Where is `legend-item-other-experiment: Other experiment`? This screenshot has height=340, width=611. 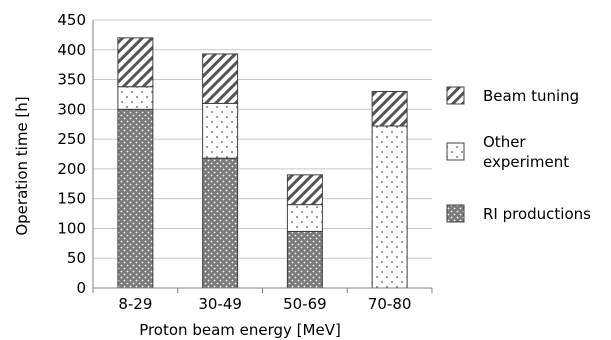
legend-item-other-experiment: Other experiment is located at coordinates (507, 152).